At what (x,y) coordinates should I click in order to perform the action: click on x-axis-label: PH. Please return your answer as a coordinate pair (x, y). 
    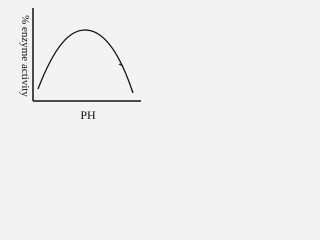
    Looking at the image, I should click on (88, 115).